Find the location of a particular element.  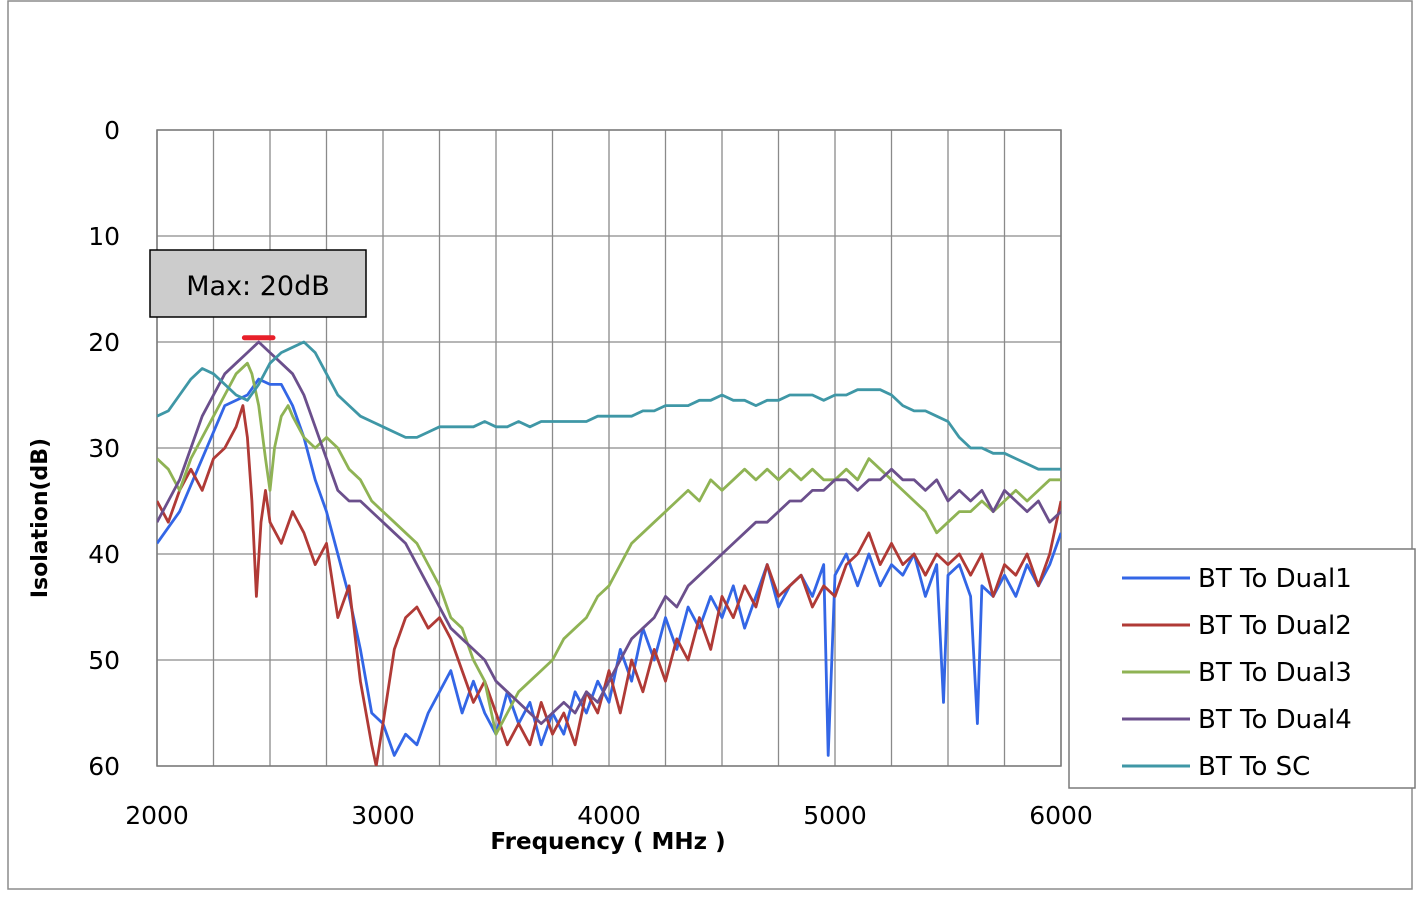

y-tick-label: 40 is located at coordinates (104, 554).